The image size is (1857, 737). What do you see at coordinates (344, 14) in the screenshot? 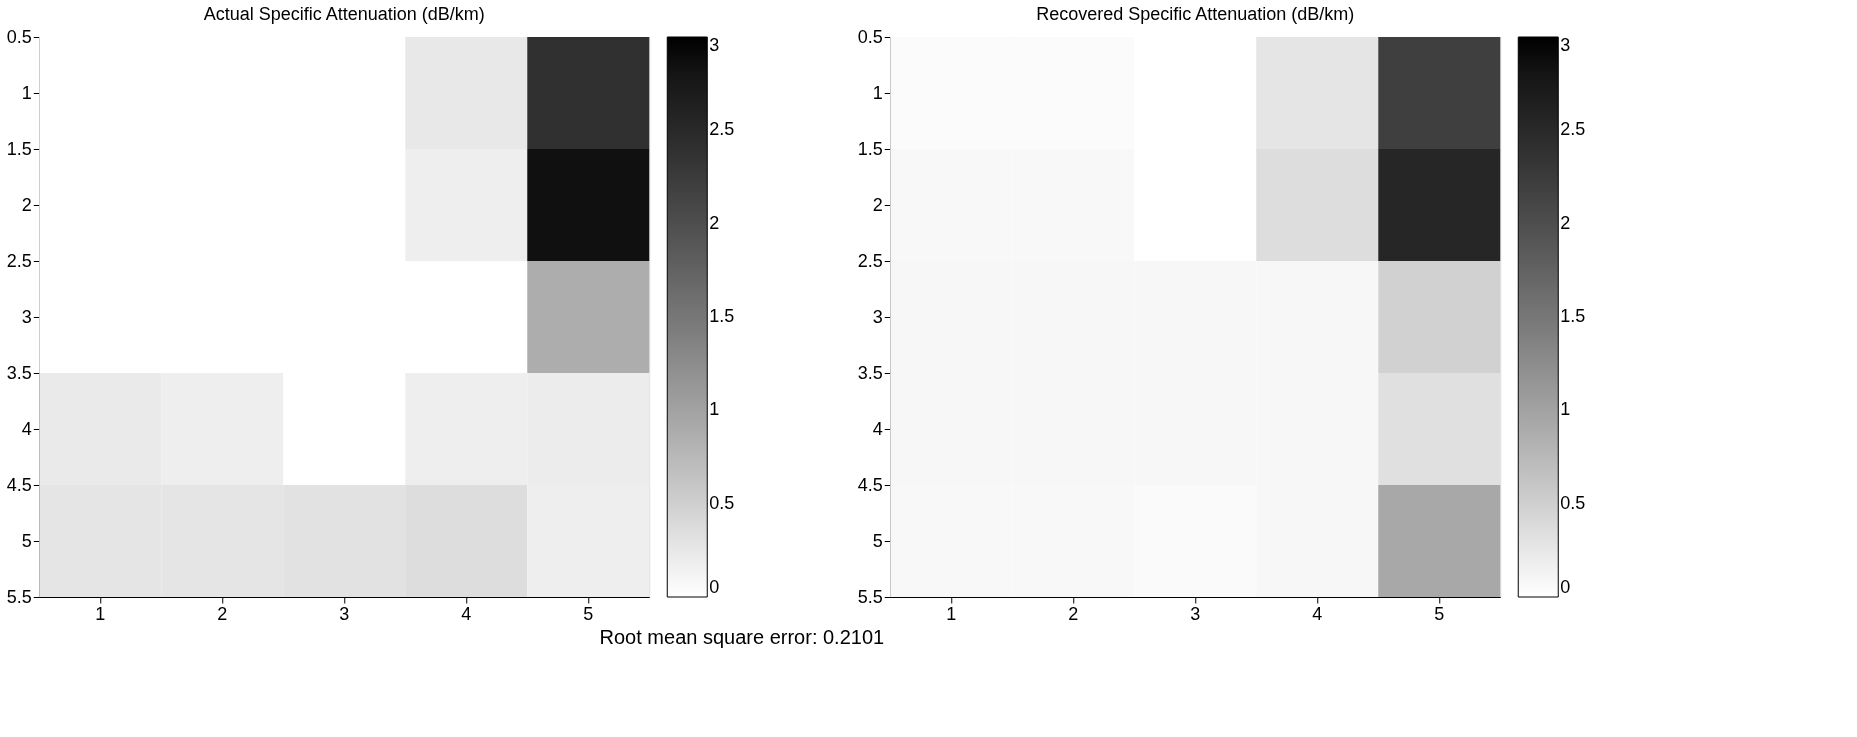
I see `chart-title: Actual Specific Attenuation (dB/km)` at bounding box center [344, 14].